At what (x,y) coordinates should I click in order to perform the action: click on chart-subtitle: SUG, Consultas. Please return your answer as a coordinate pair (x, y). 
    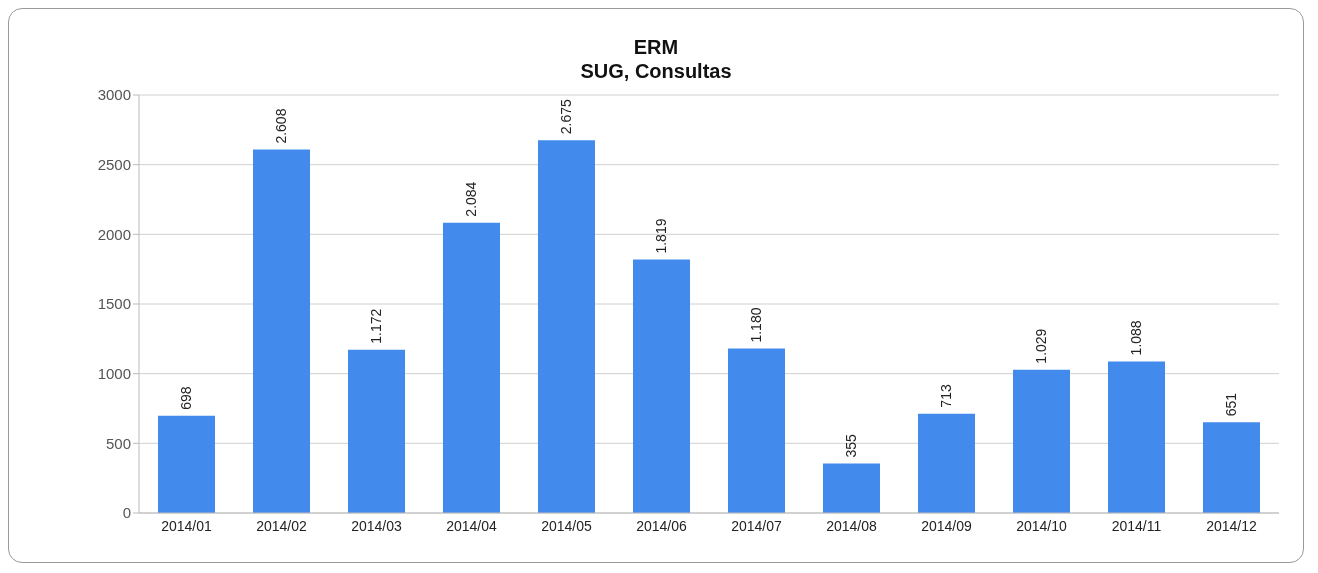
    Looking at the image, I should click on (656, 71).